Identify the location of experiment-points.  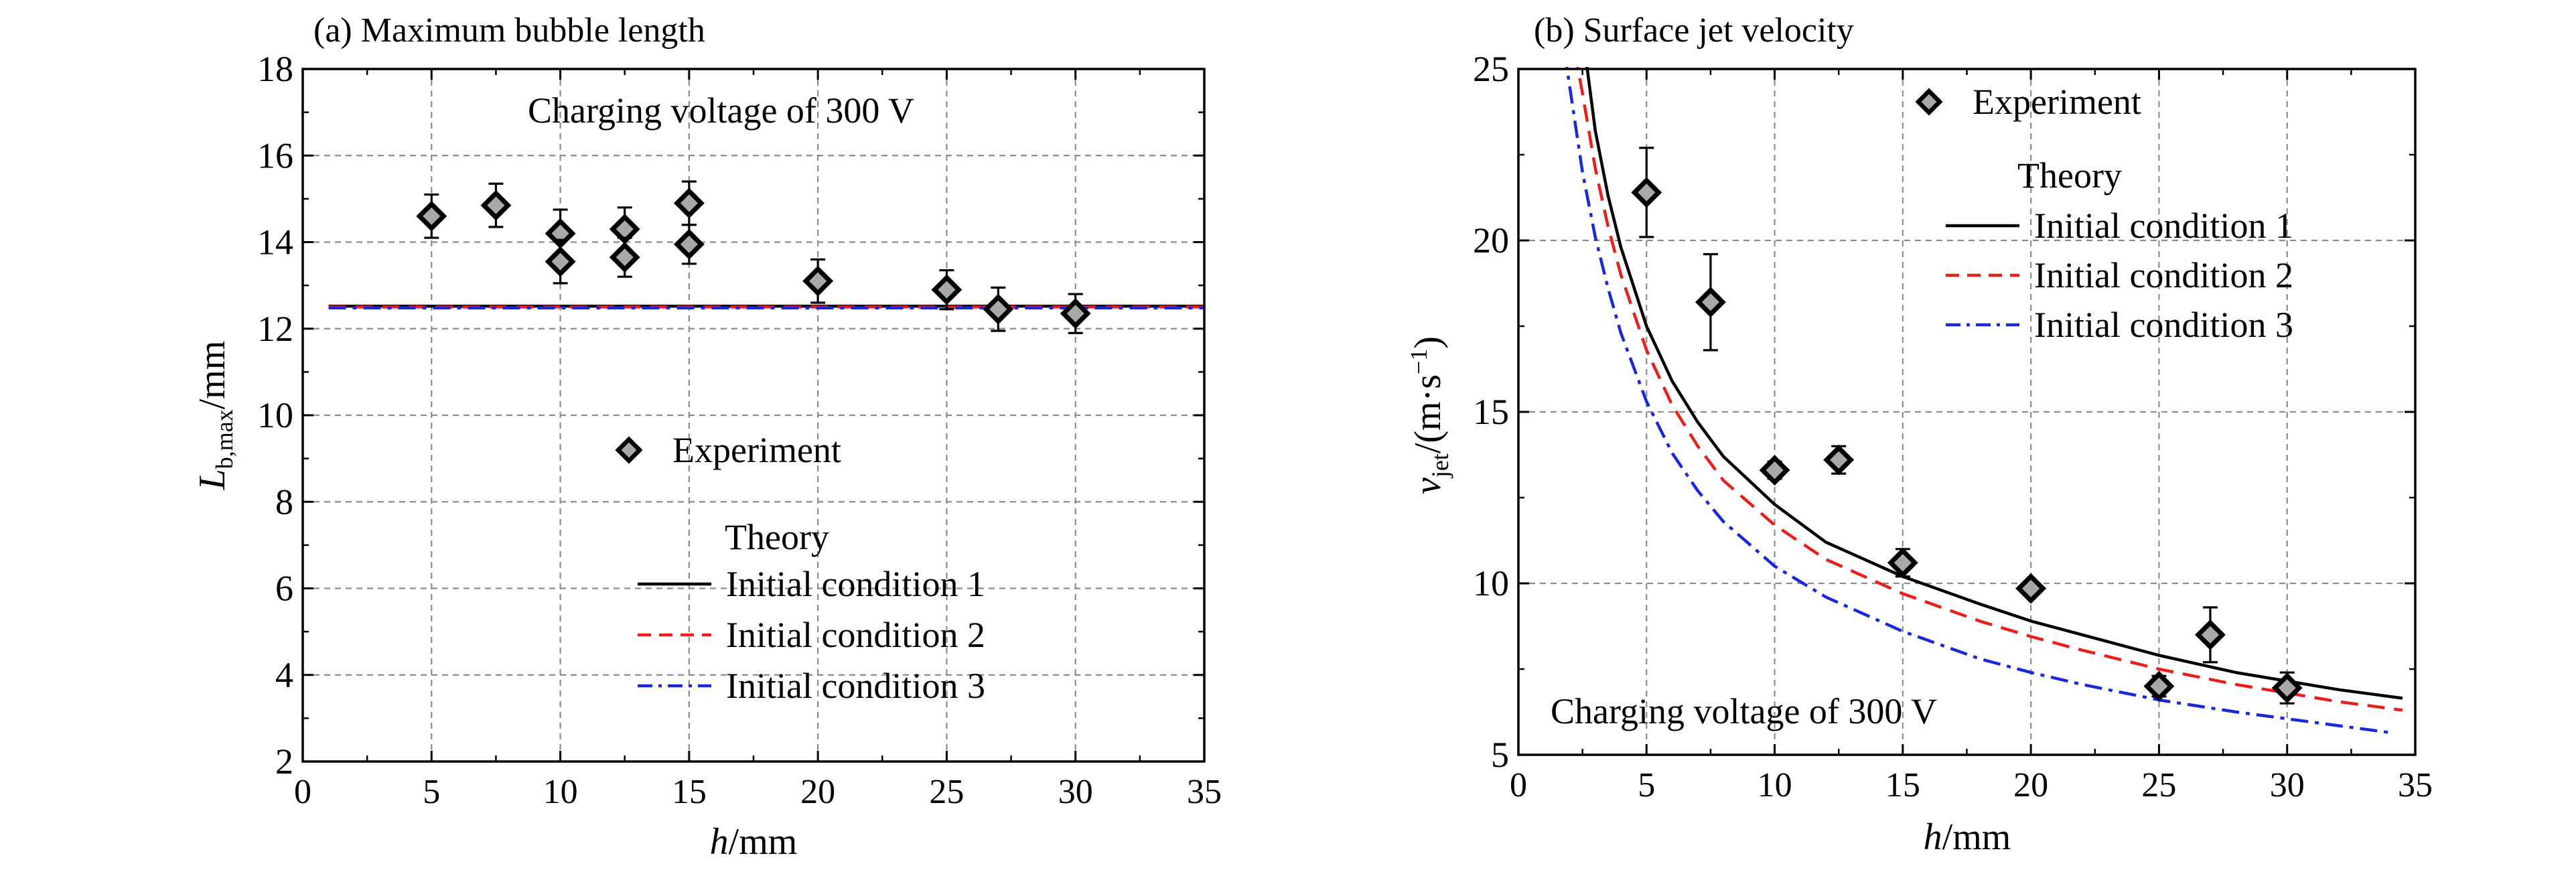
(753, 257).